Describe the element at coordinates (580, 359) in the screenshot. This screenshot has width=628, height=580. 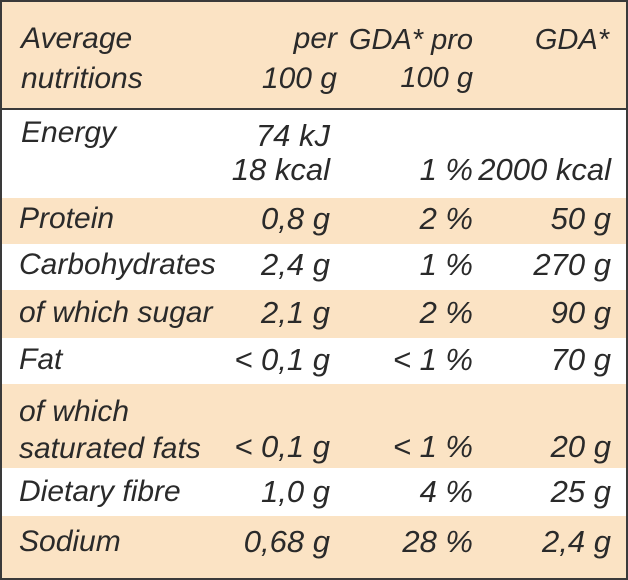
I see `fat-gda: 70 g` at that location.